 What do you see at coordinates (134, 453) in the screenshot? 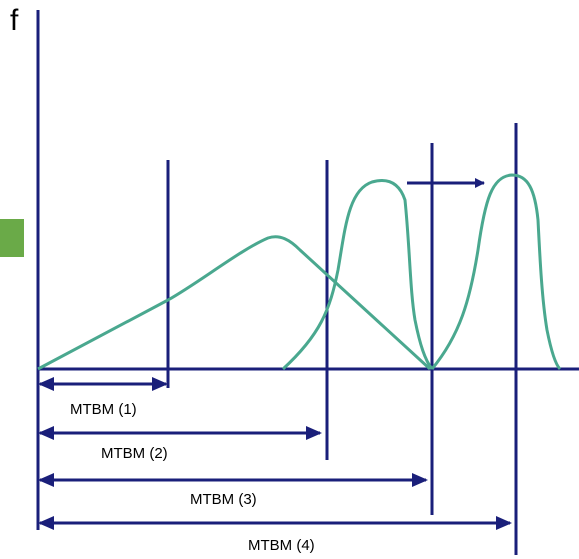
I see `mtbm-label-2: MTBM (2)` at bounding box center [134, 453].